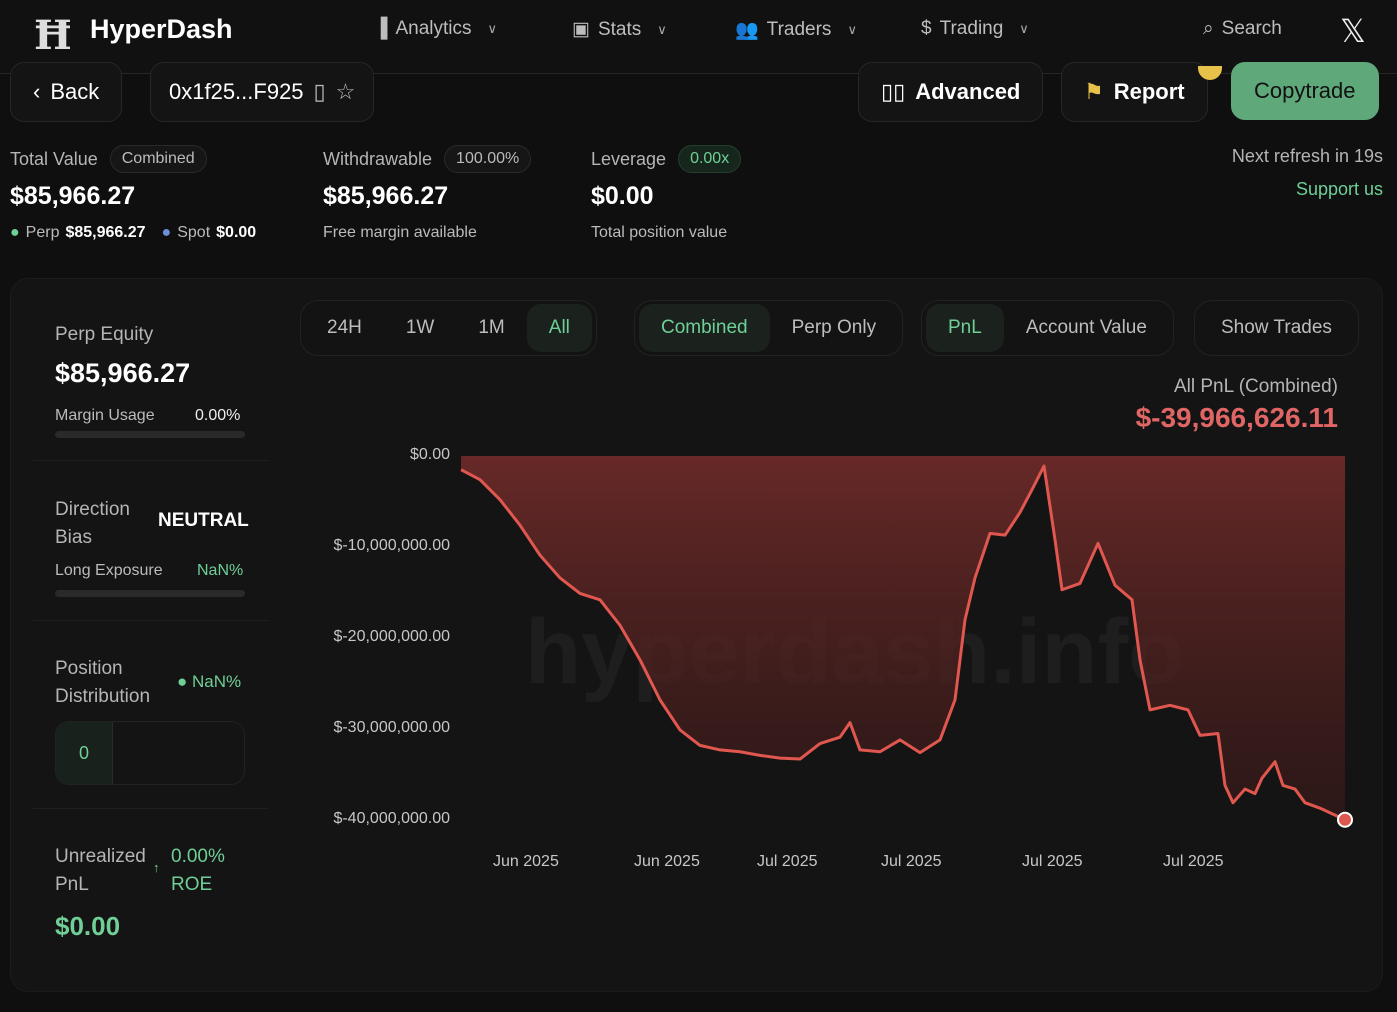 The height and width of the screenshot is (1012, 1397). I want to click on position-distribution-bar: 0, so click(150, 753).